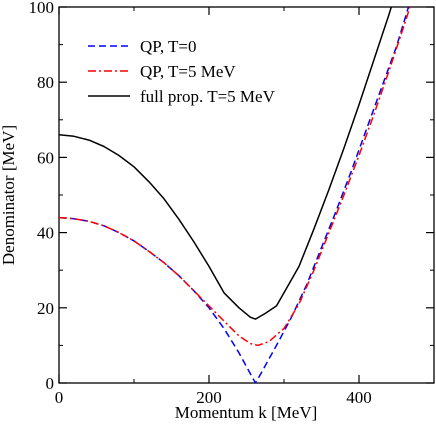 Image resolution: width=436 pixels, height=426 pixels. Describe the element at coordinates (59, 397) in the screenshot. I see `x-tick-label: 0` at that location.